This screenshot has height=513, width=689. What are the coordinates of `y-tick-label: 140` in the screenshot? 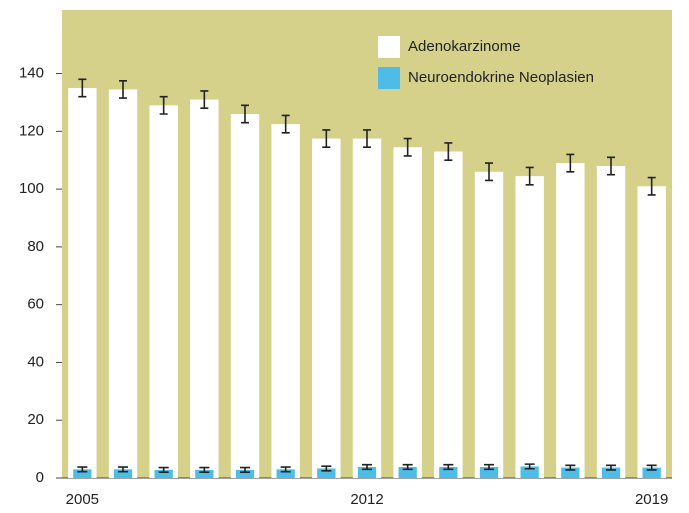 It's located at (31, 73).